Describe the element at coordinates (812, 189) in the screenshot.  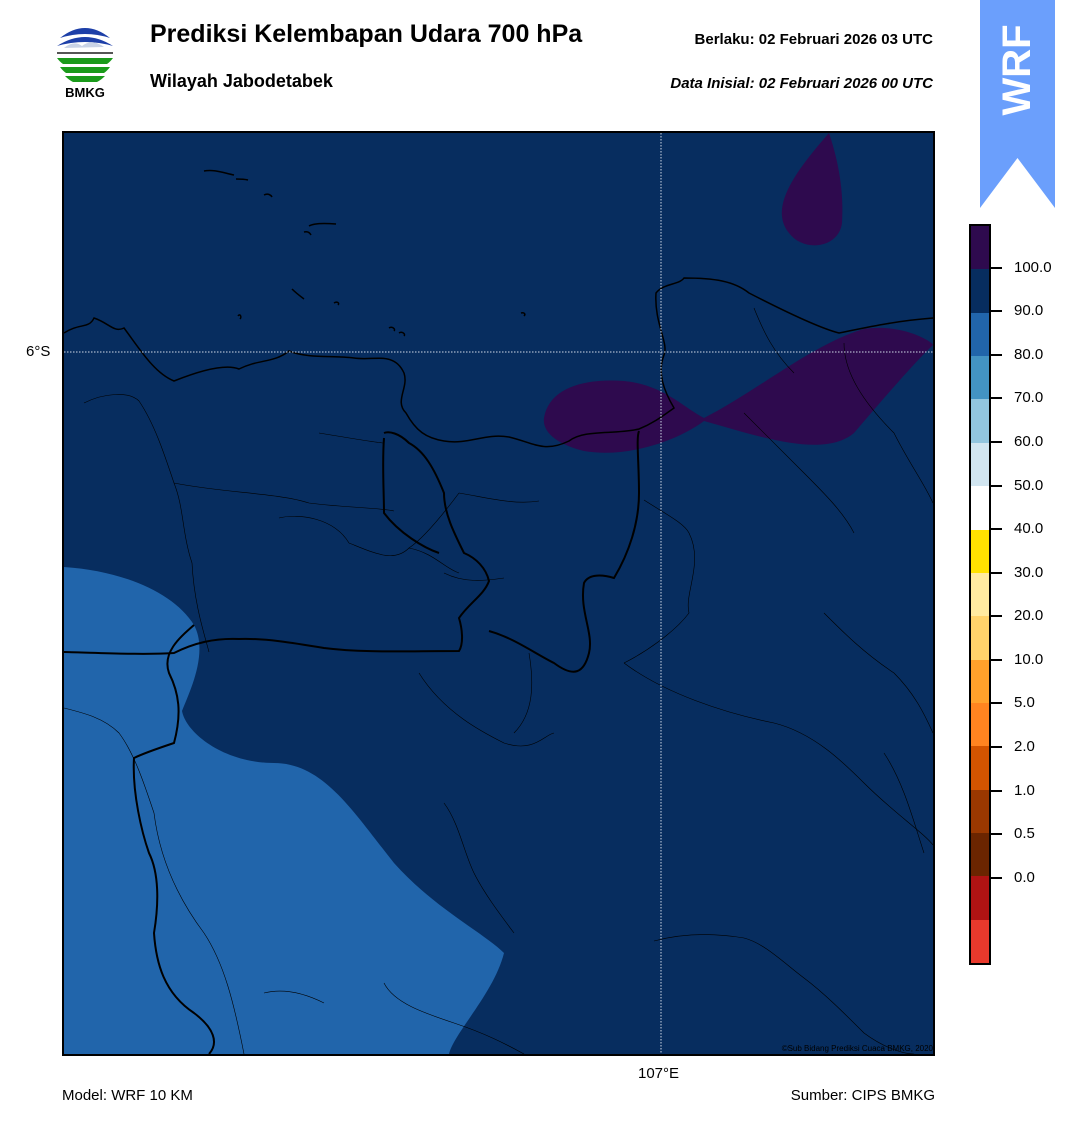
I see `humidity-field-100-top` at that location.